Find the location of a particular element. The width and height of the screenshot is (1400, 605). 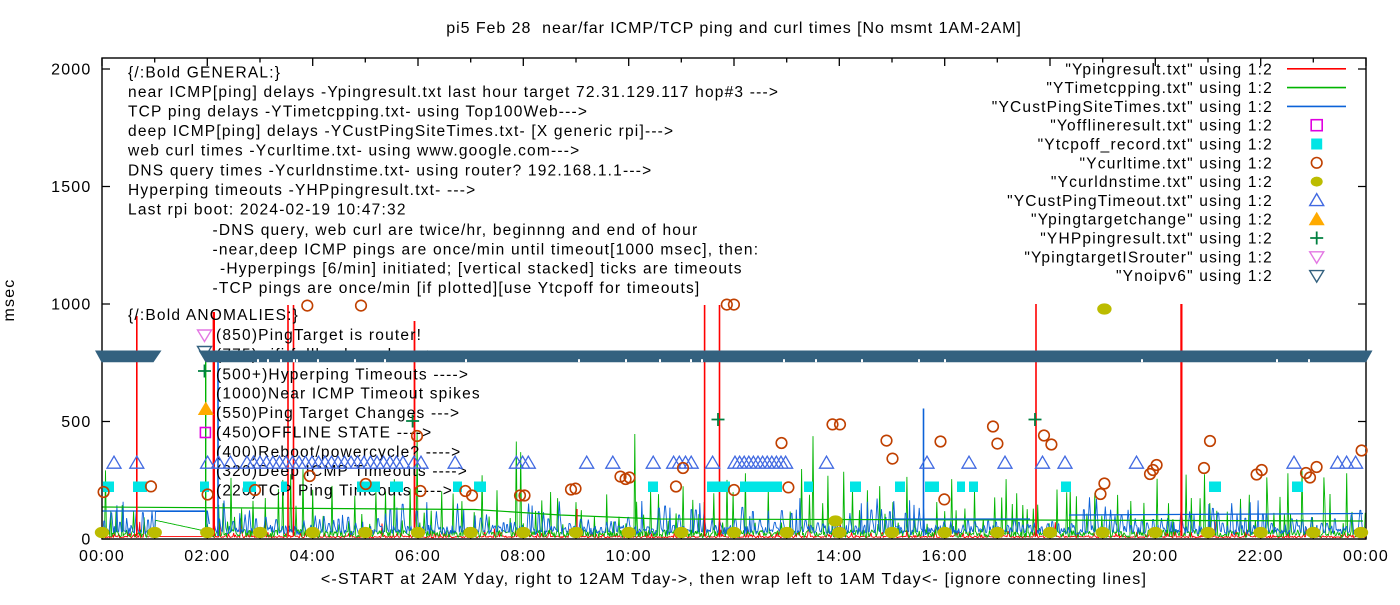

svg-text: 08:00 is located at coordinates (523, 556).